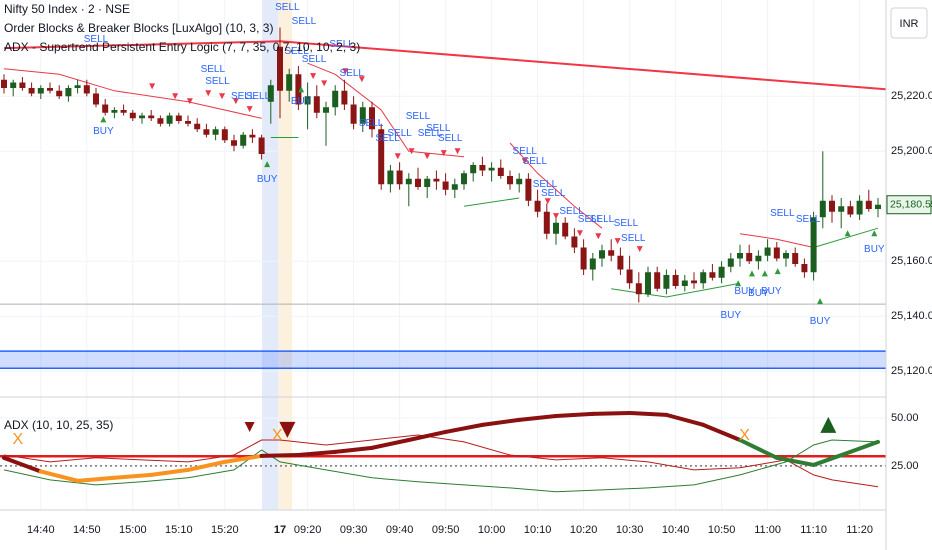 This screenshot has height=550, width=932. I want to click on x-tick-label: 11:00, so click(767, 530).